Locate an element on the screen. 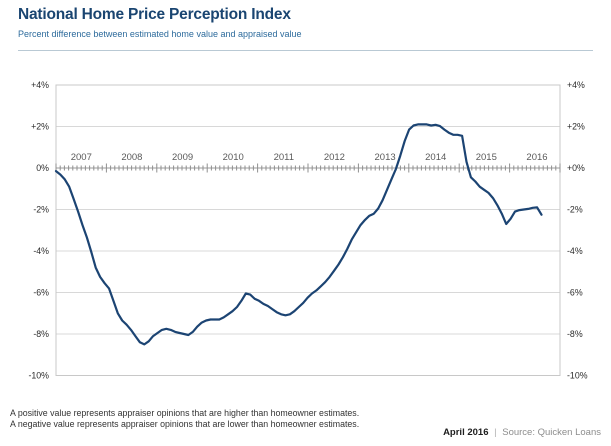 This screenshot has height=446, width=611. y-axis-label-left: +4% is located at coordinates (40, 85).